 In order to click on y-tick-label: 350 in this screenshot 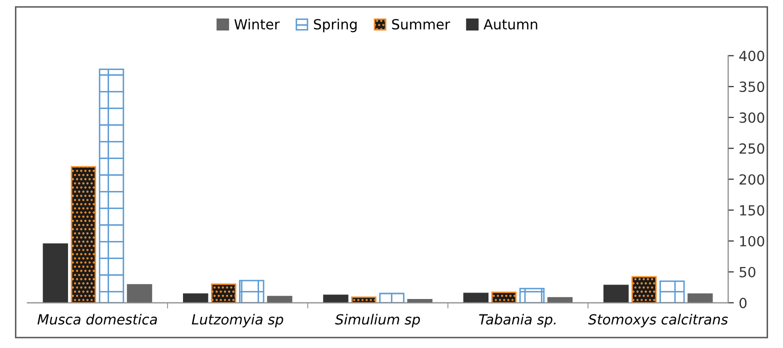, I will do `click(752, 87)`.